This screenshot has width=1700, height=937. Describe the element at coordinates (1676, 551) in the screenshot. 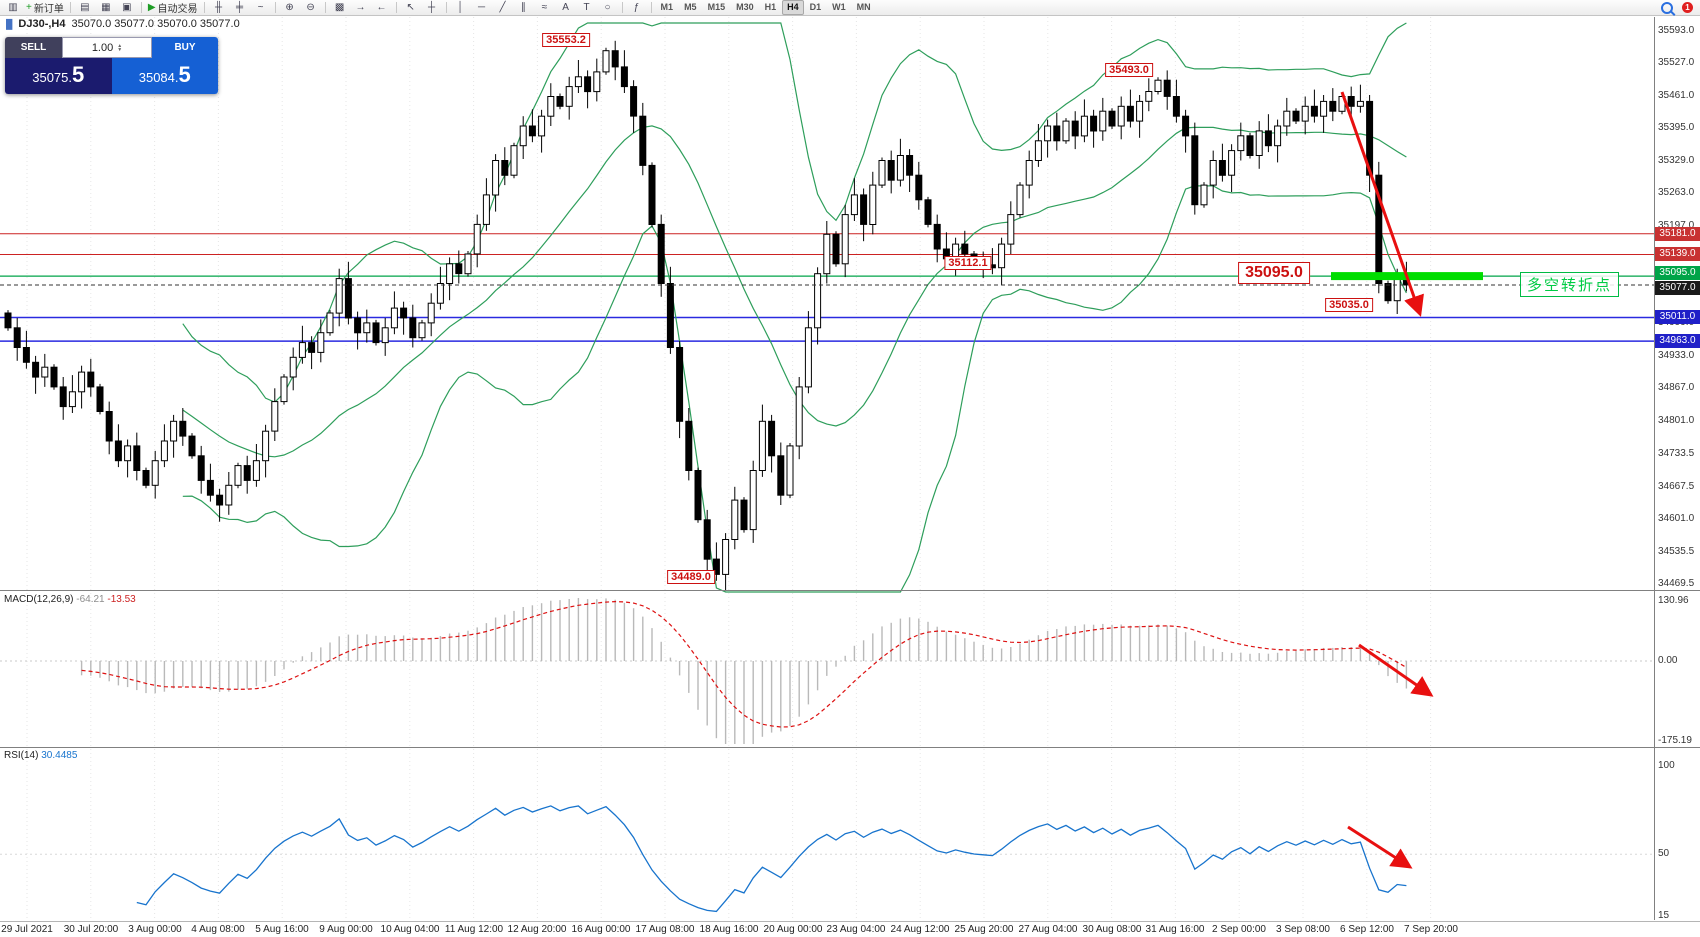

I see `price-tick: 34535.5` at that location.